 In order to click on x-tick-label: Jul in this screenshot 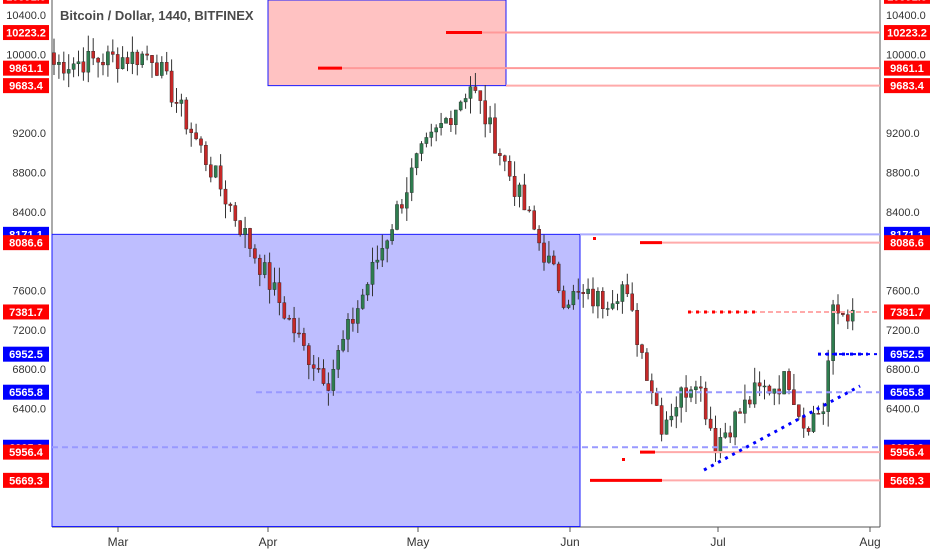, I will do `click(717, 542)`.